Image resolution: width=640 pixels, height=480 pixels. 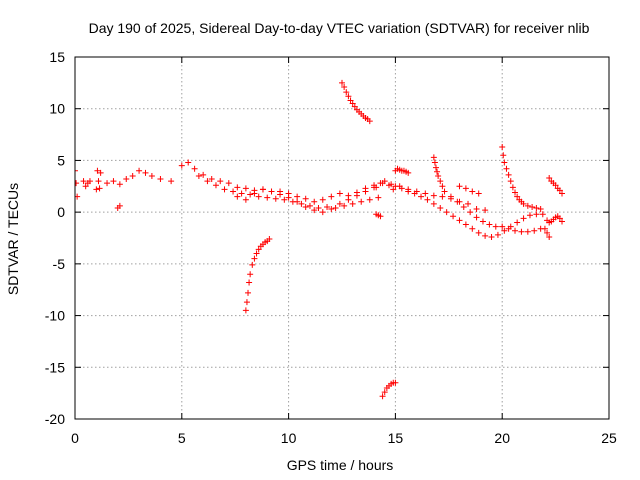 I want to click on y-tick-label: 15, so click(x=57, y=57).